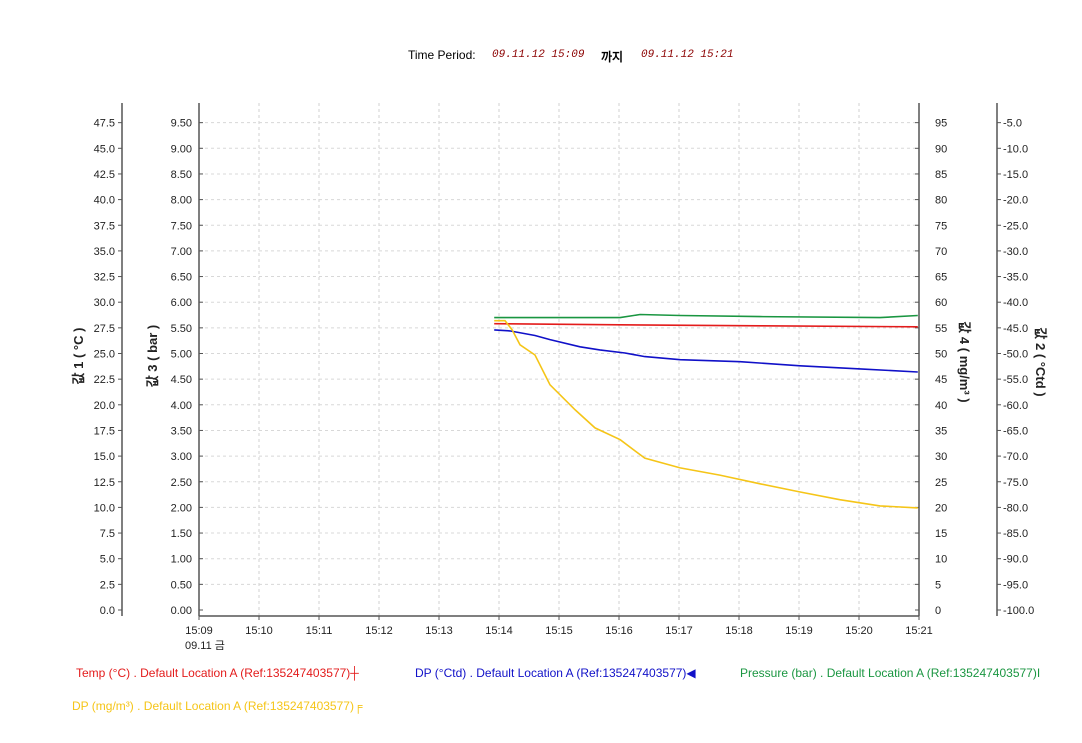  What do you see at coordinates (181, 508) in the screenshot?
I see `y-tick-label-a3: 2.00` at bounding box center [181, 508].